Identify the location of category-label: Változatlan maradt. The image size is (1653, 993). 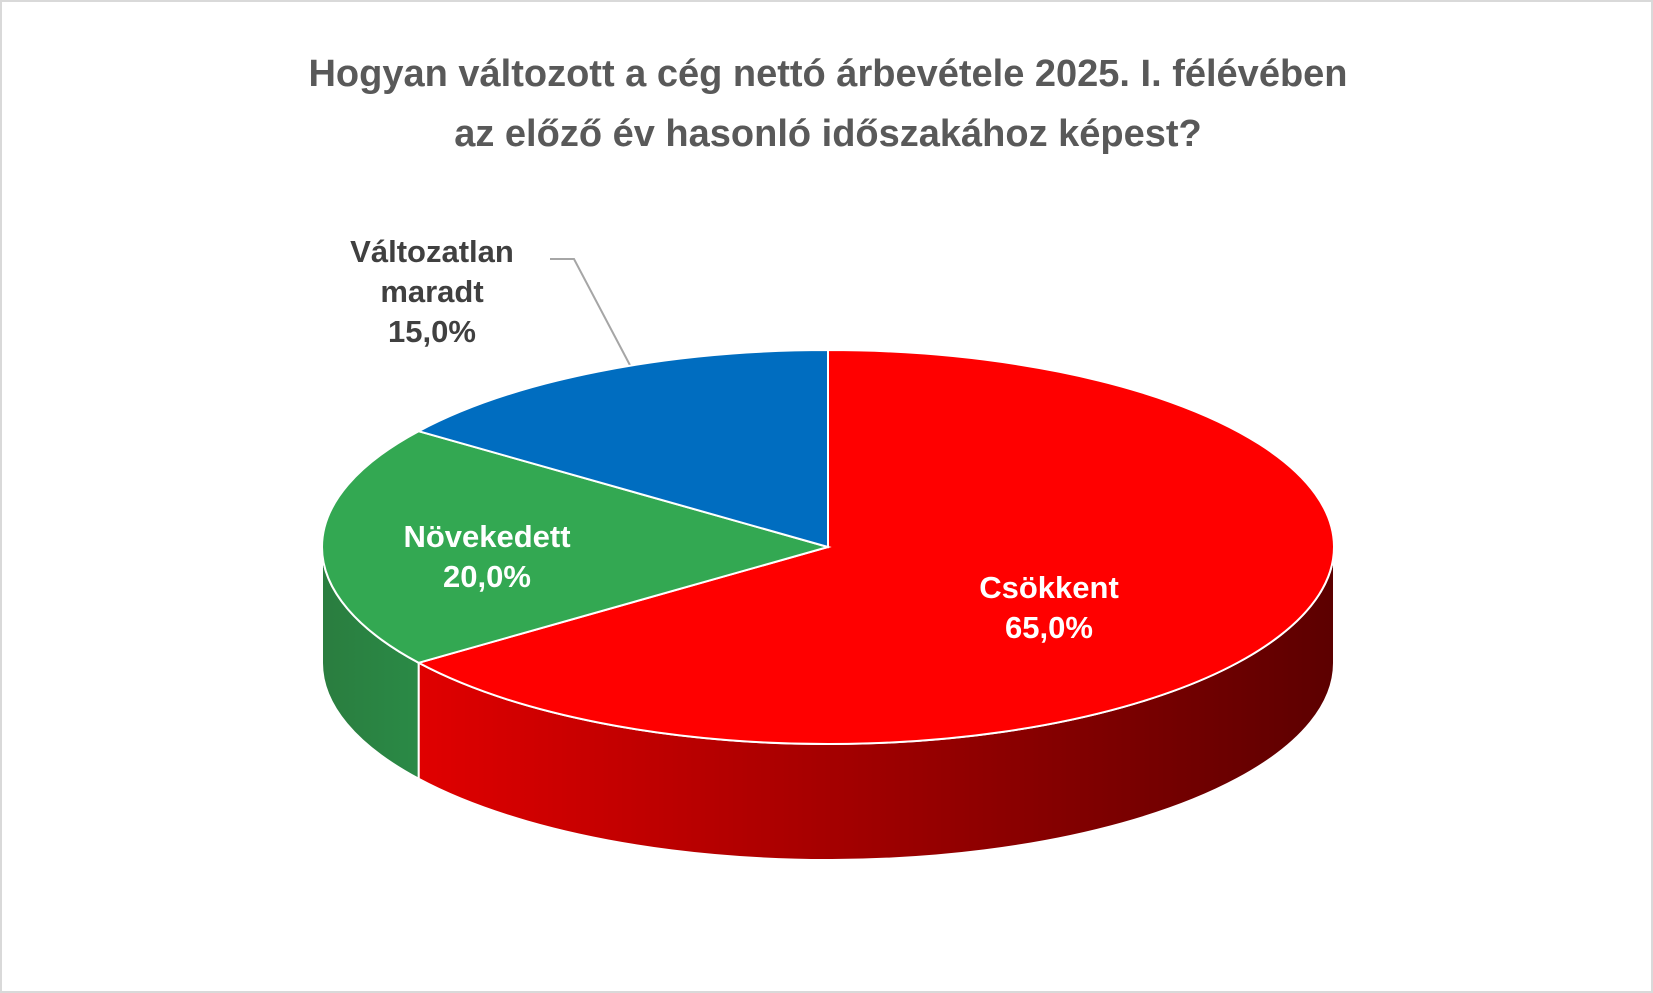
(432, 271).